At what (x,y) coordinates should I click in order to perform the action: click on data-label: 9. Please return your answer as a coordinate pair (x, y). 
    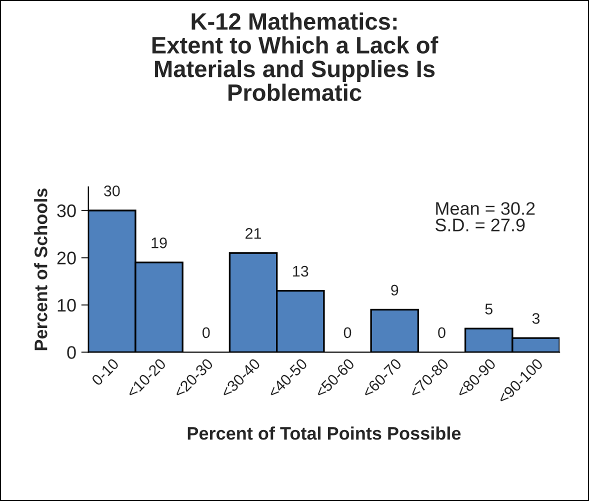
    Looking at the image, I should click on (394, 290).